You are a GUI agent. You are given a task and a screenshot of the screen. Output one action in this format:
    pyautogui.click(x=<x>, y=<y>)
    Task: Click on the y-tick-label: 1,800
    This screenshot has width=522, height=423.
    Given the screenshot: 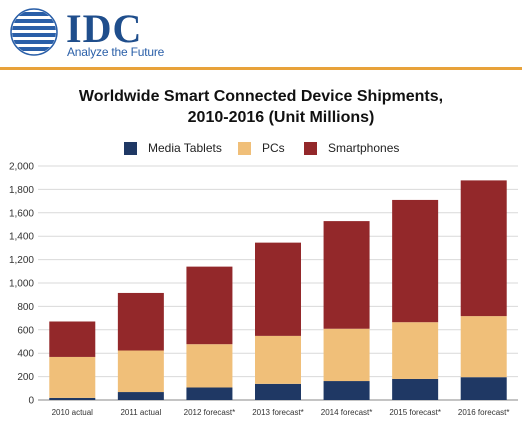 What is the action you would take?
    pyautogui.click(x=21, y=190)
    